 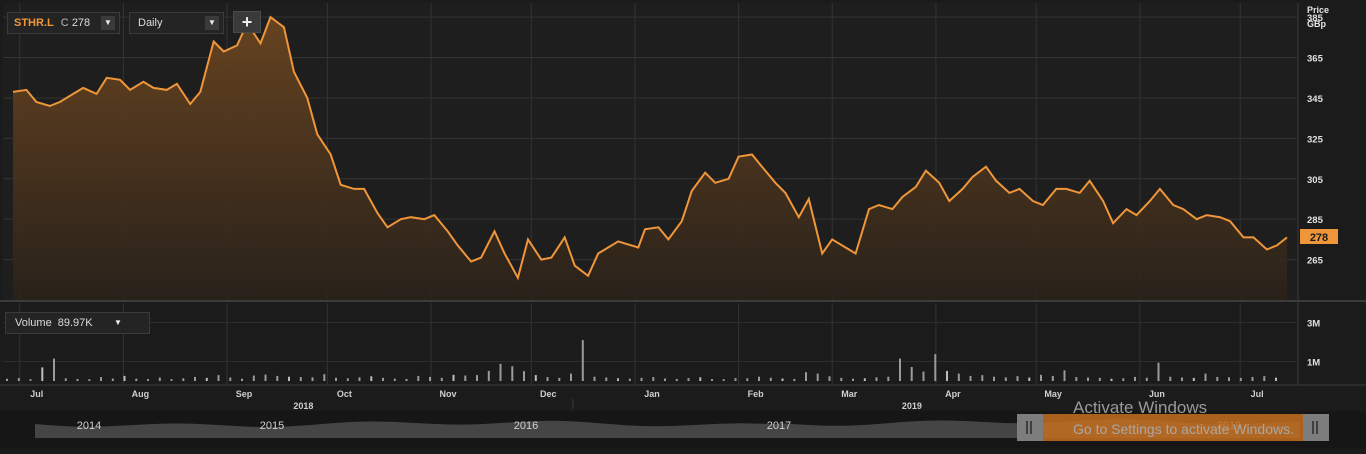 What do you see at coordinates (756, 394) in the screenshot?
I see `month-tick-label: Feb` at bounding box center [756, 394].